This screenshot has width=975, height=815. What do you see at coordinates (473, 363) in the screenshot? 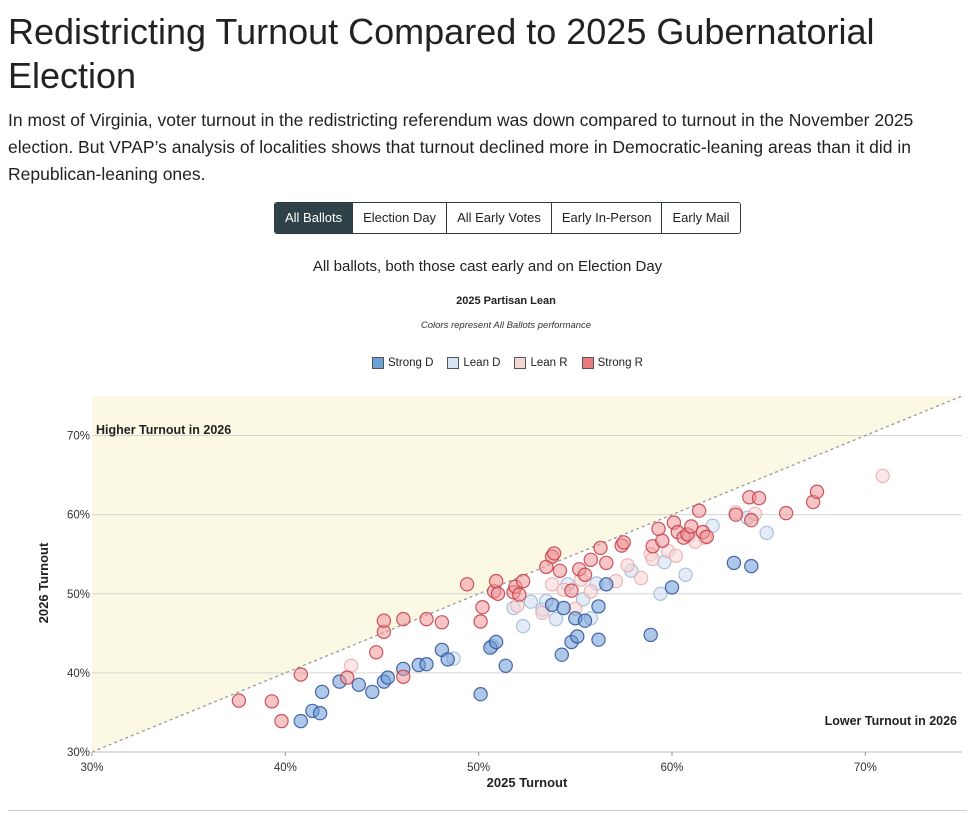
I see `legend-item-lean-d: Lean D` at bounding box center [473, 363].